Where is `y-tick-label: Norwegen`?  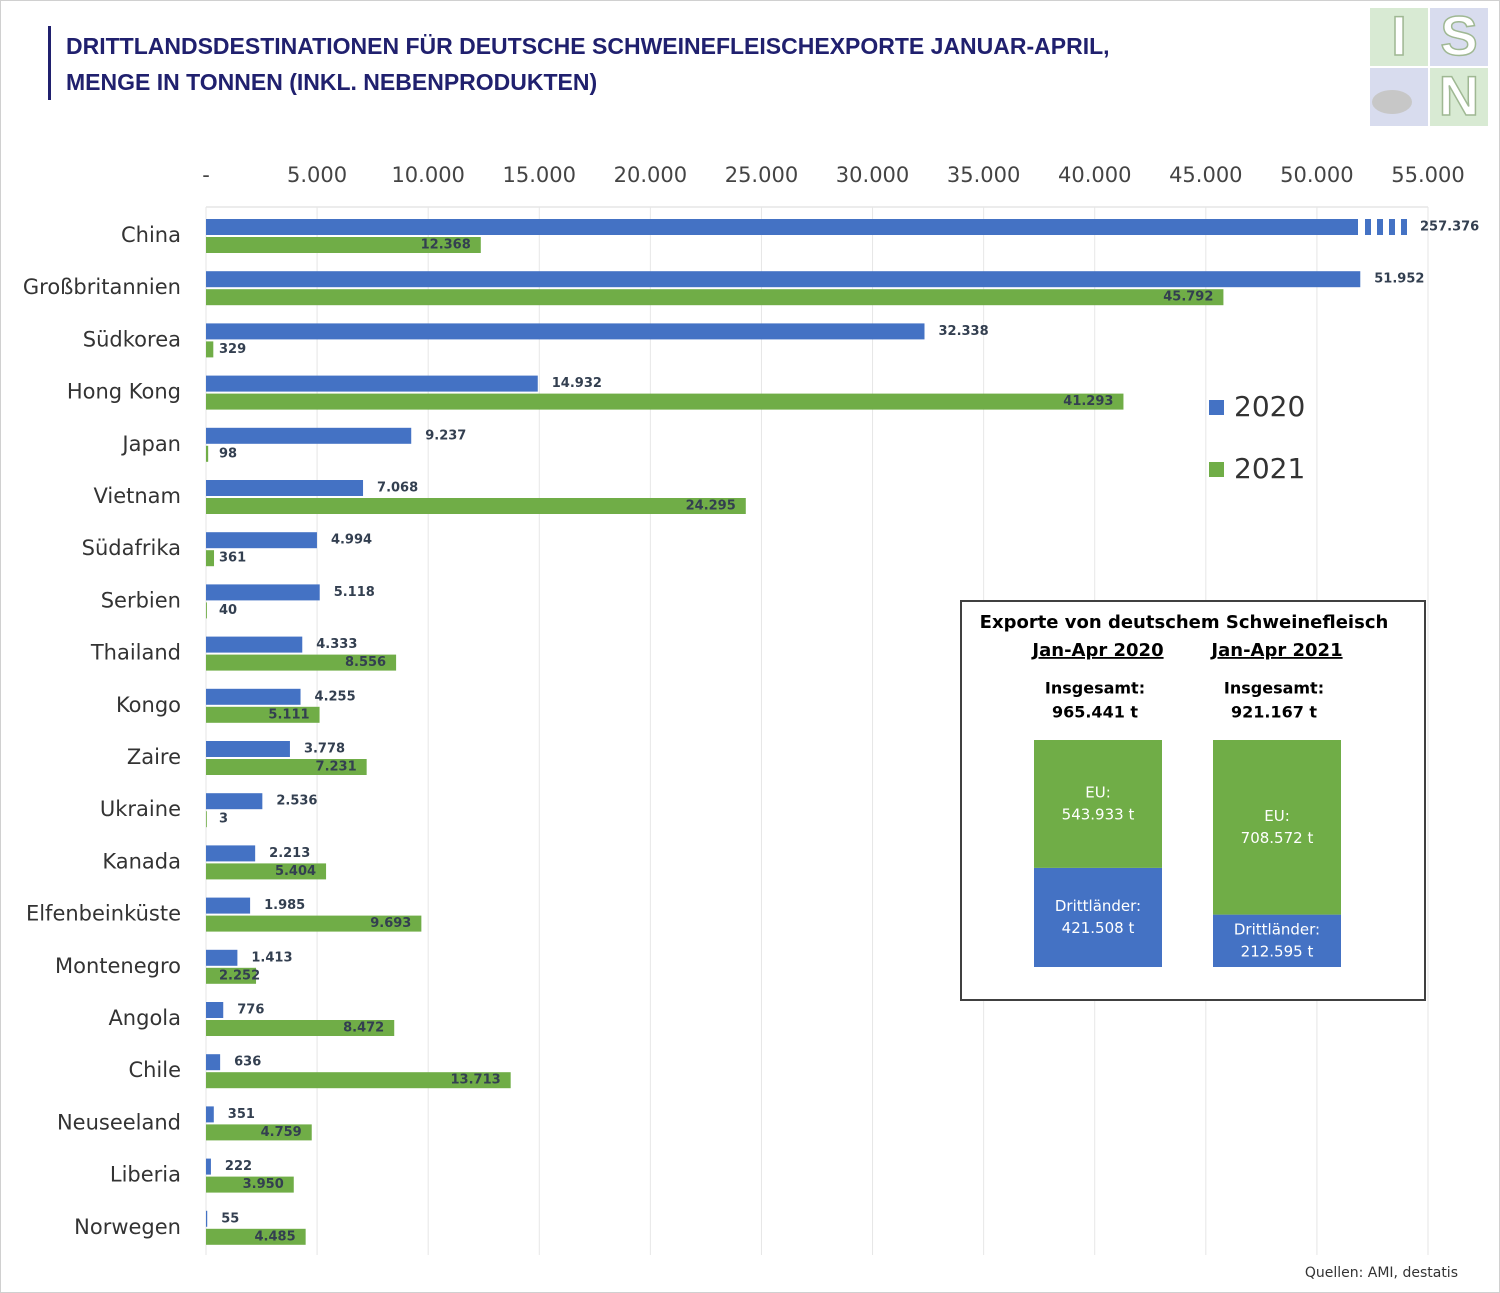
y-tick-label: Norwegen is located at coordinates (127, 1227).